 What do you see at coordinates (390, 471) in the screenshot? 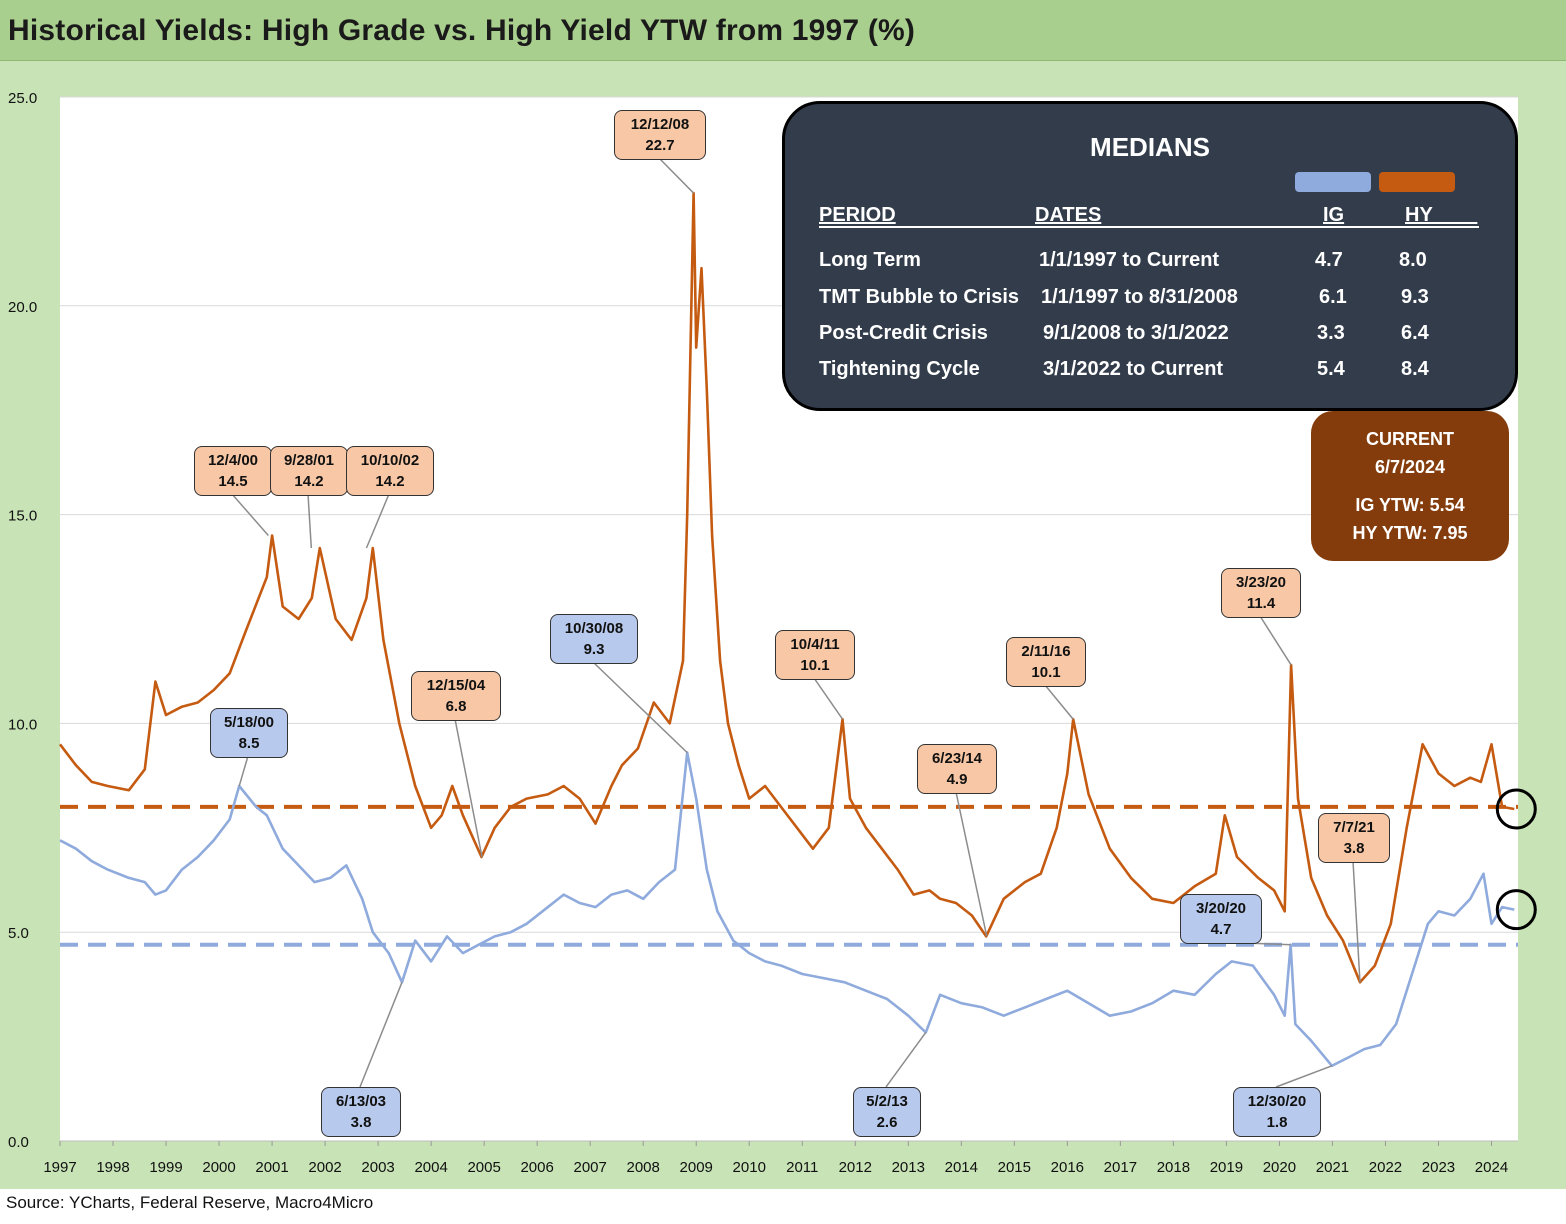
I see `hy-callout: 10/10/02 14.2` at bounding box center [390, 471].